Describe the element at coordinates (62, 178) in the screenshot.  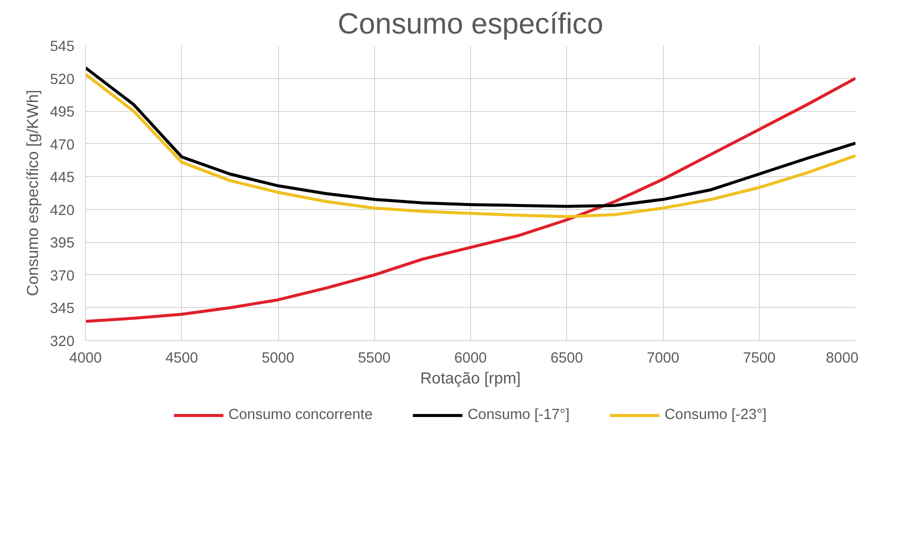
I see `y-tick-label: 445` at that location.